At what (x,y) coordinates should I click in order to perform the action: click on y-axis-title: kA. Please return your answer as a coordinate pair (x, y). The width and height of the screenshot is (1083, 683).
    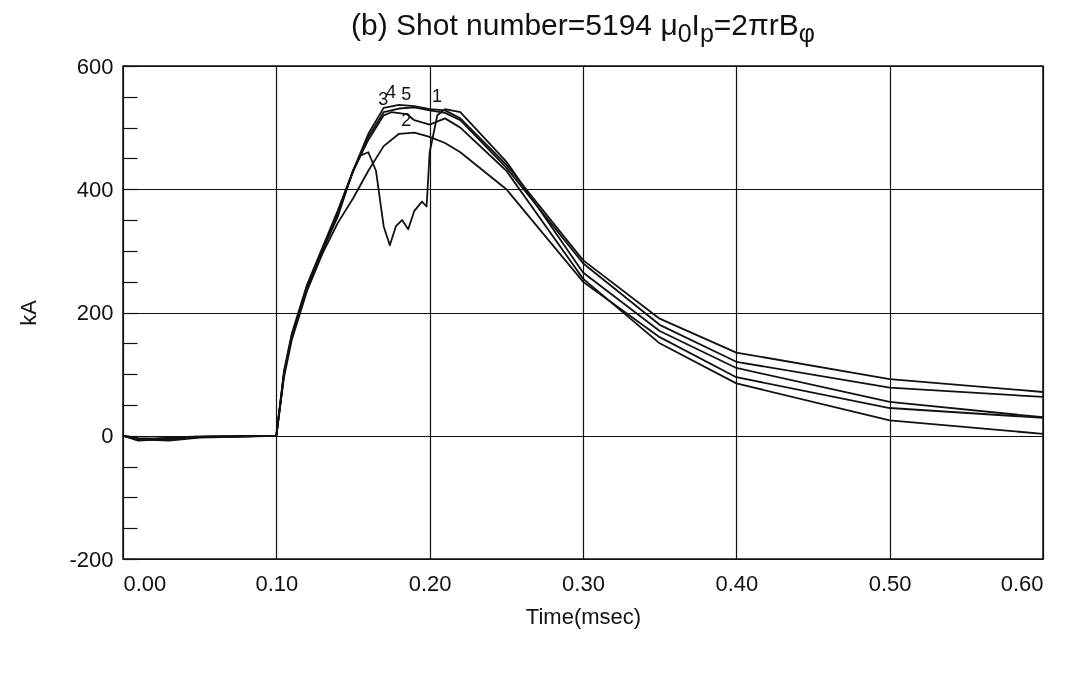
    Looking at the image, I should click on (29, 312).